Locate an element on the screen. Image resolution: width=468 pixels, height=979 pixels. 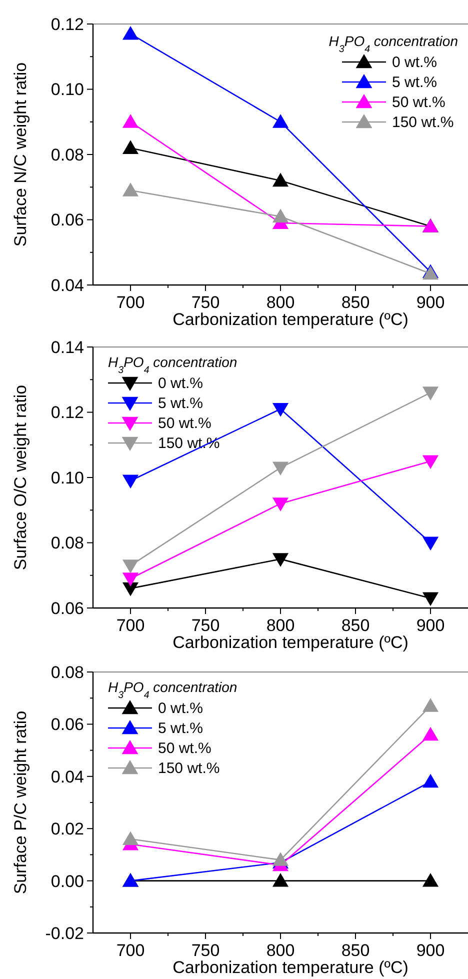
y-tick-label: 0.02 is located at coordinates (67, 829).